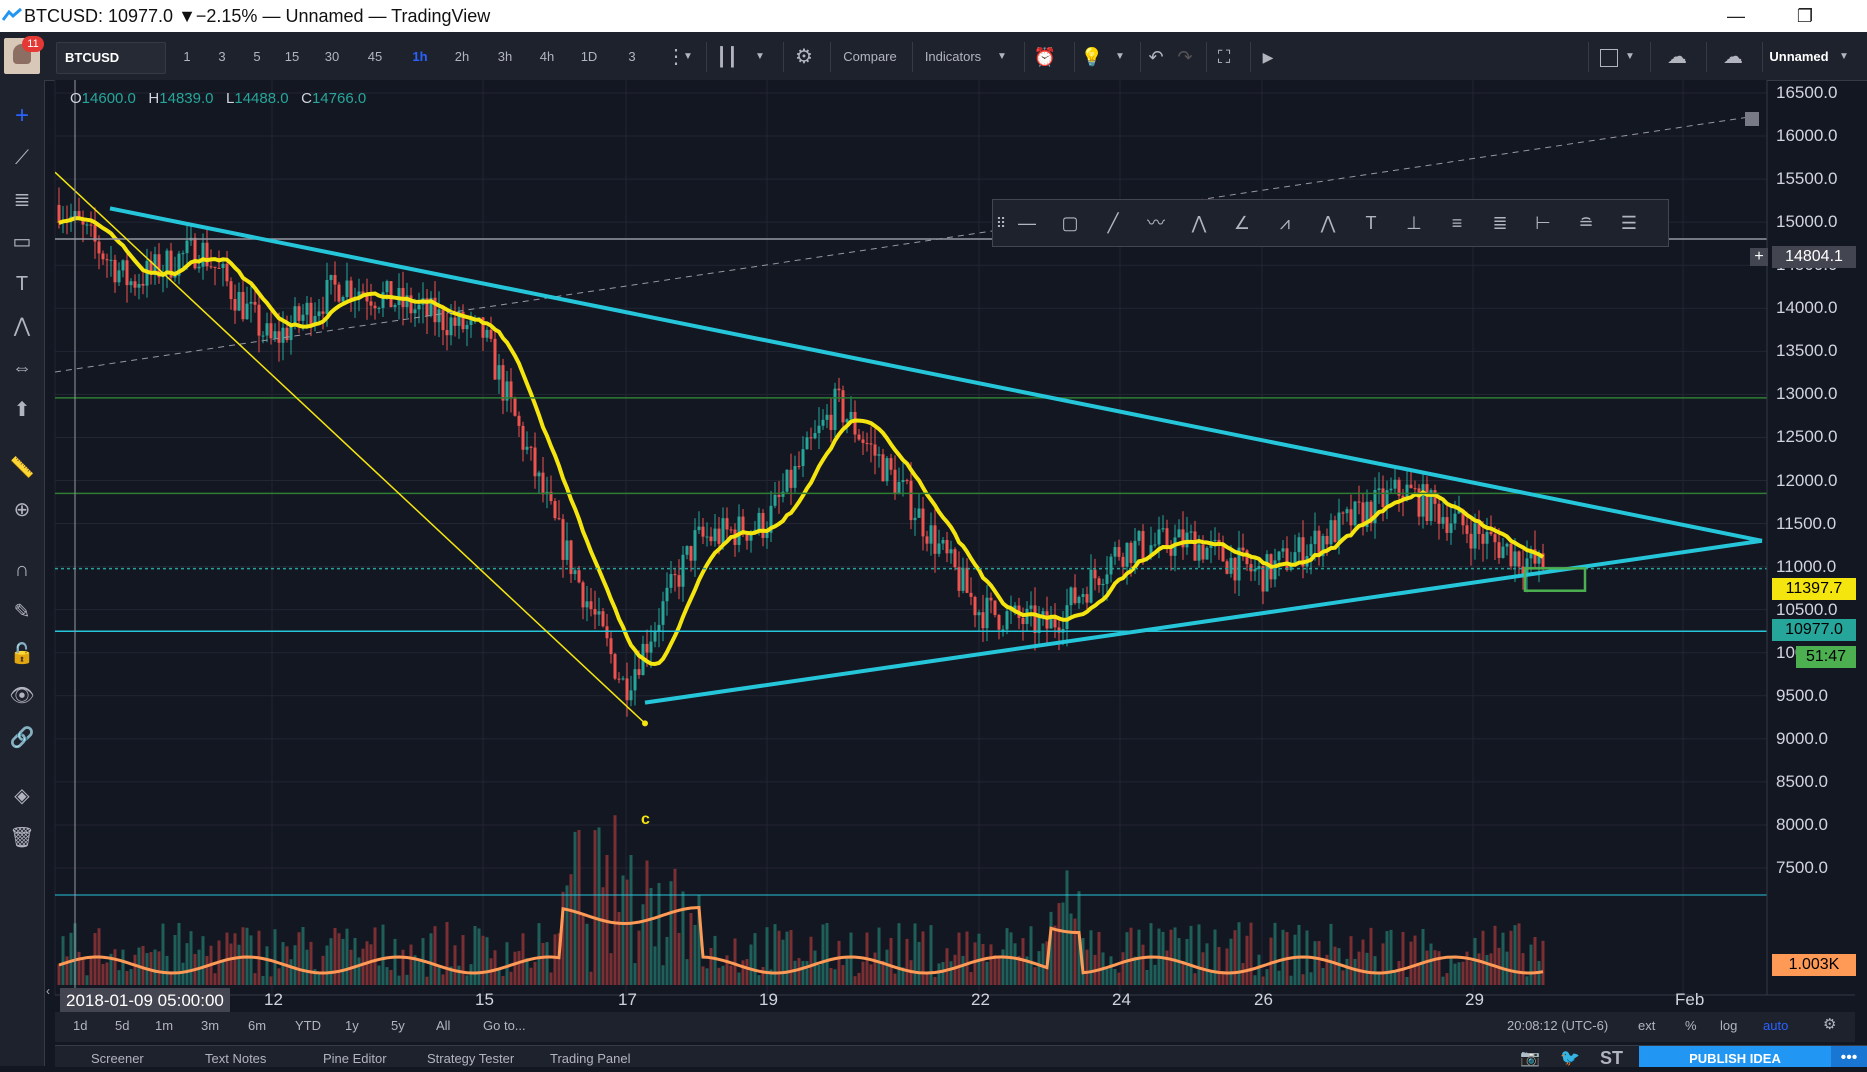 The height and width of the screenshot is (1072, 1867). I want to click on layers-icon: ◈, so click(22, 796).